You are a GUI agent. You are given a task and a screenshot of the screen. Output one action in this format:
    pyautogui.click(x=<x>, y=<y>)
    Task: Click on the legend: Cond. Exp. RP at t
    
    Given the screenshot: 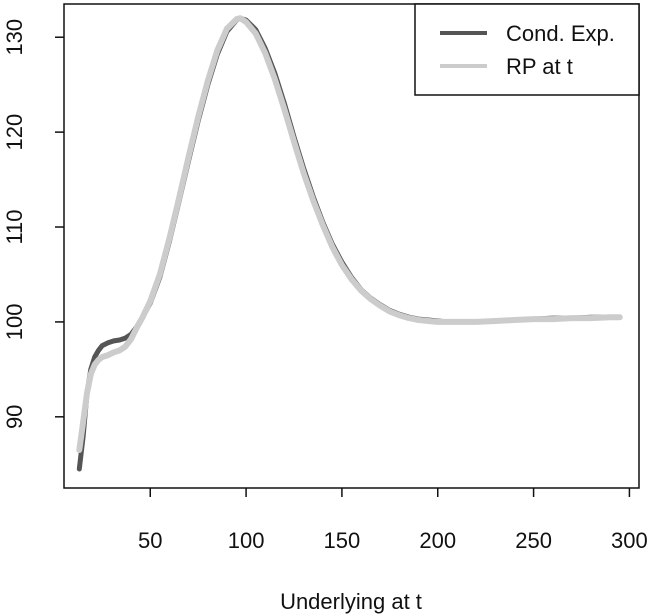 What is the action you would take?
    pyautogui.click(x=527, y=49)
    